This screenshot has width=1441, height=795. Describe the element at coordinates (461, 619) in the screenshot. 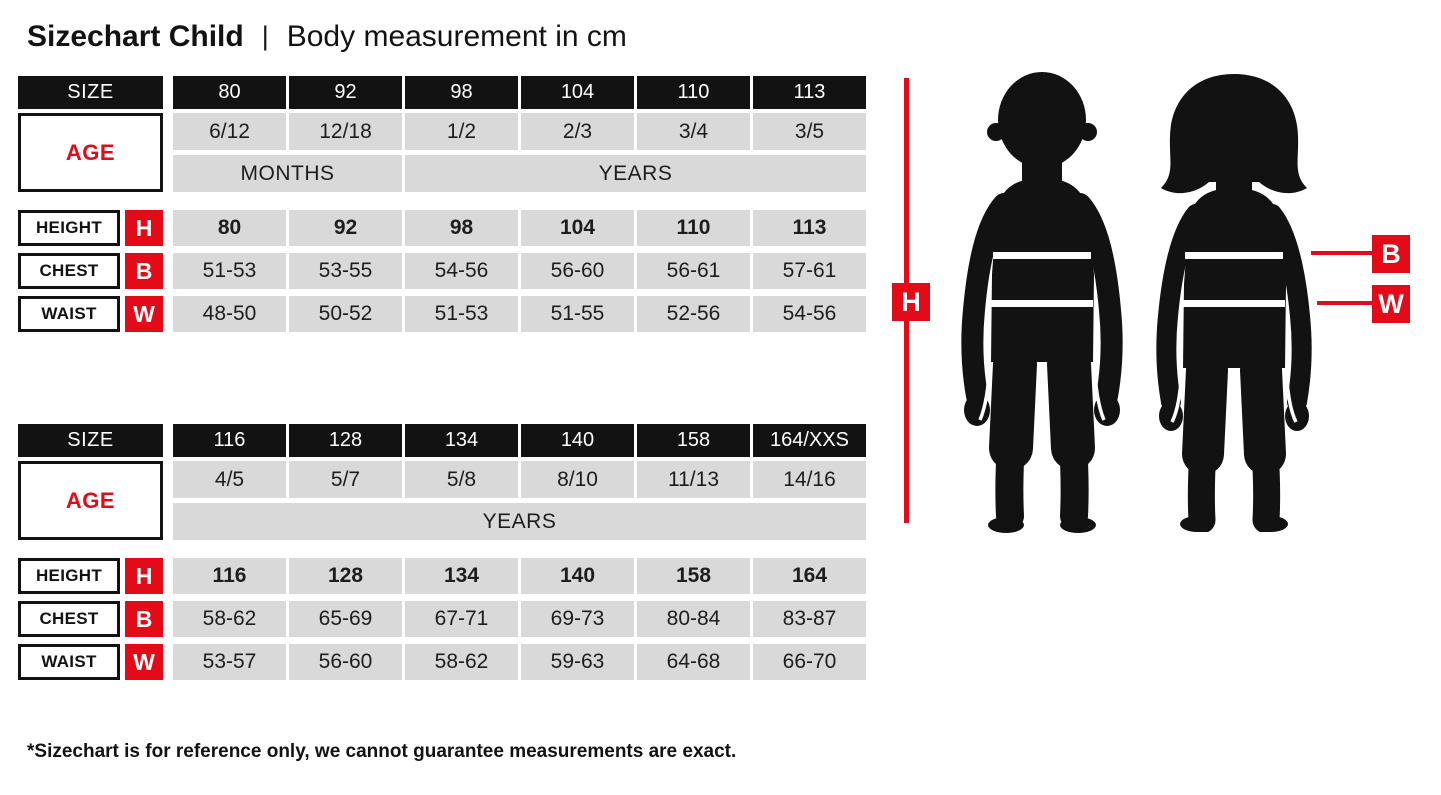

I see `chest-cell: 67-71` at that location.